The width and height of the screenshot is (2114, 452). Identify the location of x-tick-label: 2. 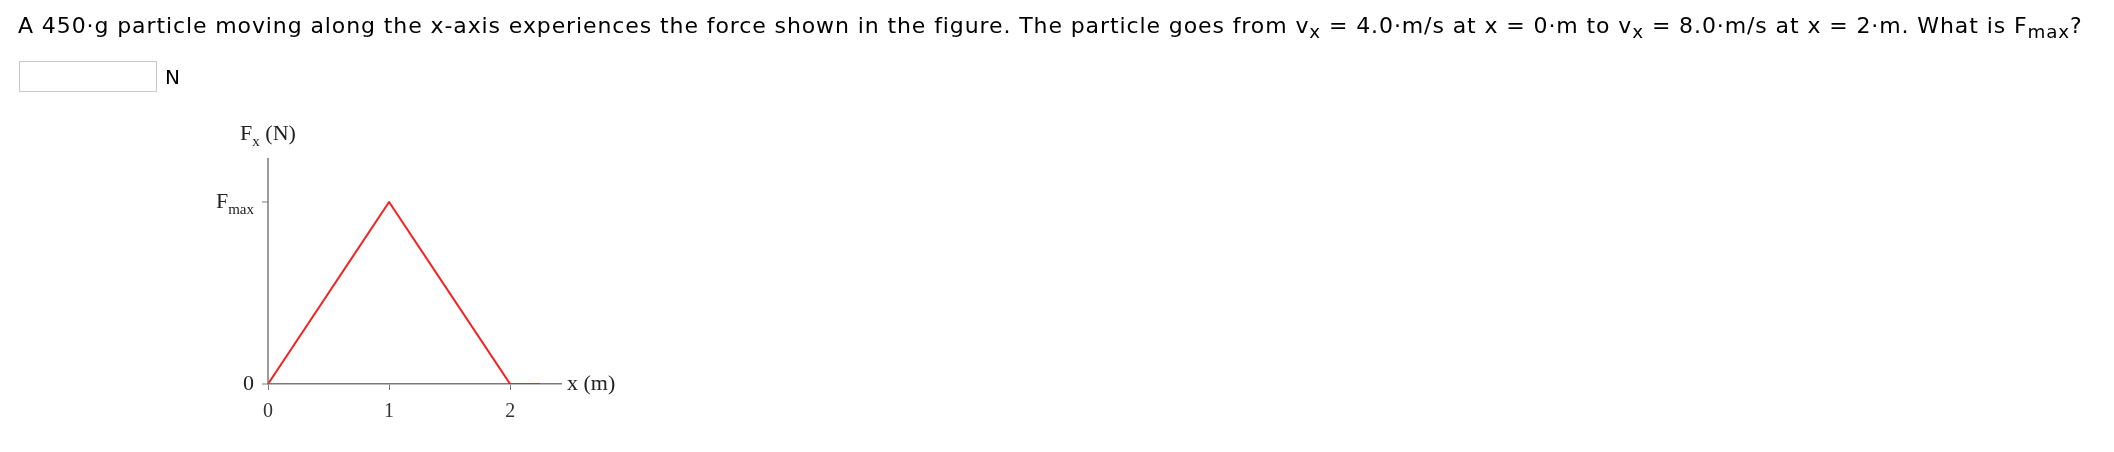
(510, 410).